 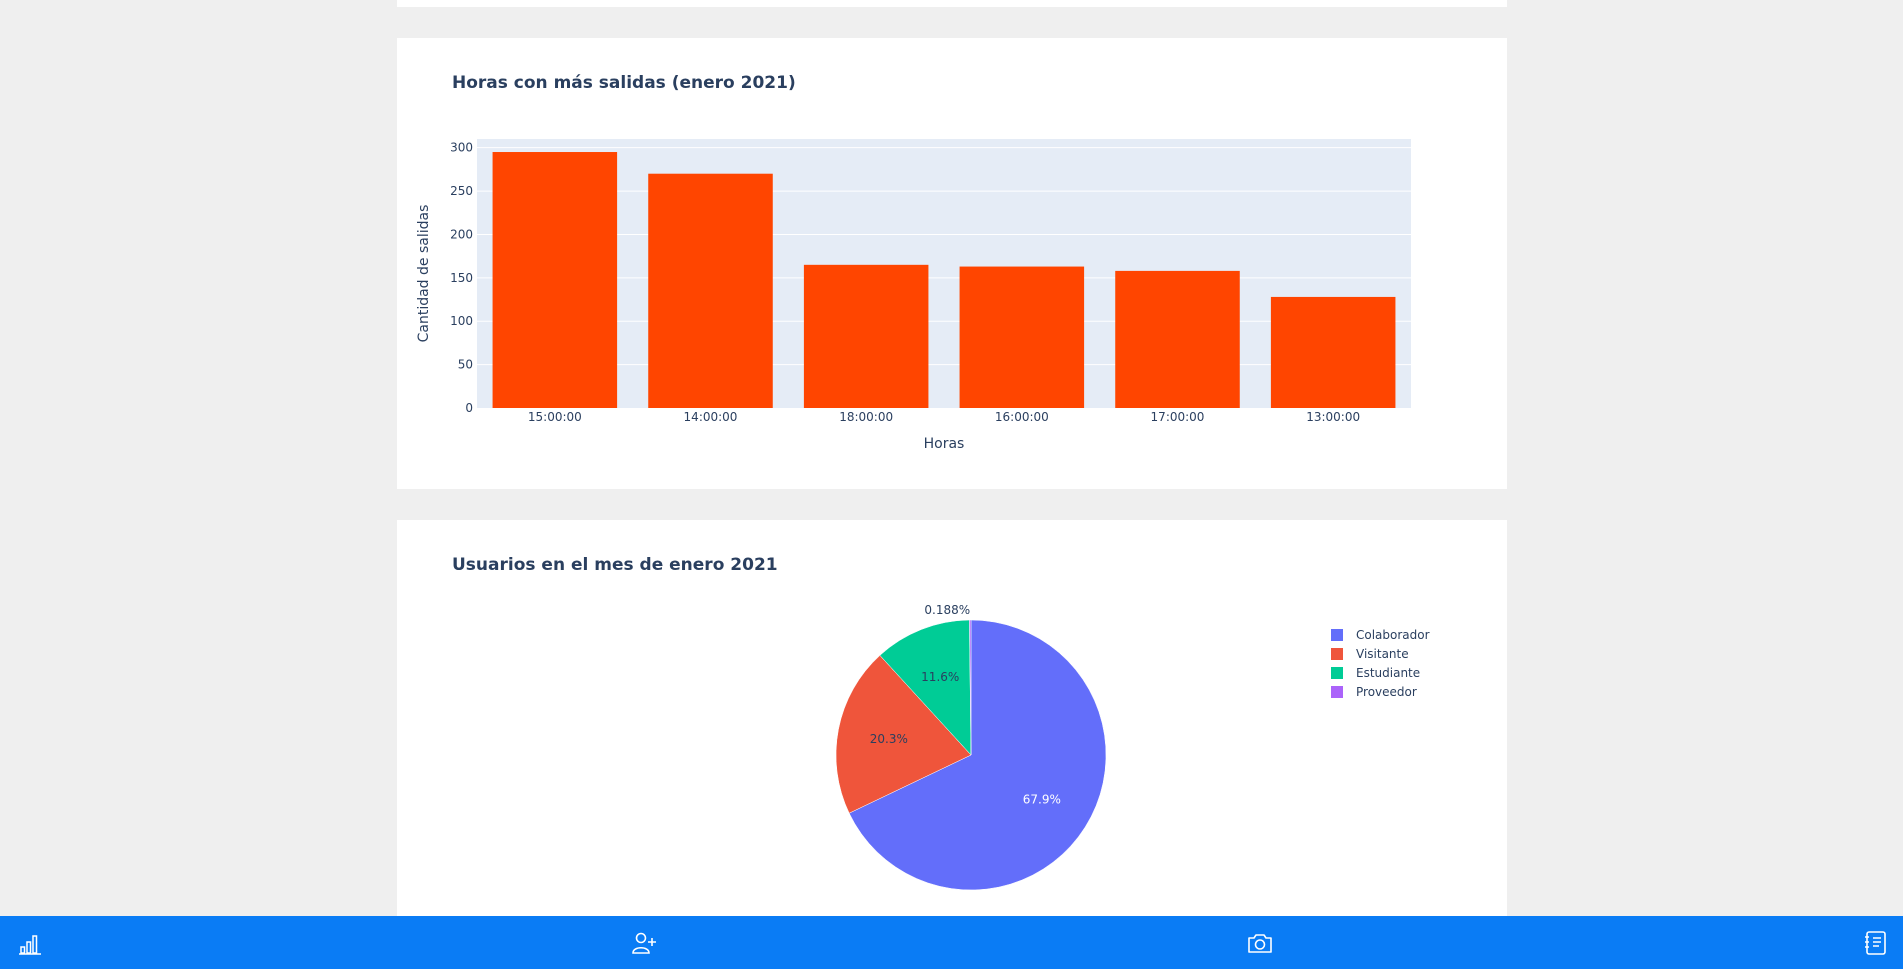 I want to click on x-tick-label: 16:00:00, so click(x=1022, y=417).